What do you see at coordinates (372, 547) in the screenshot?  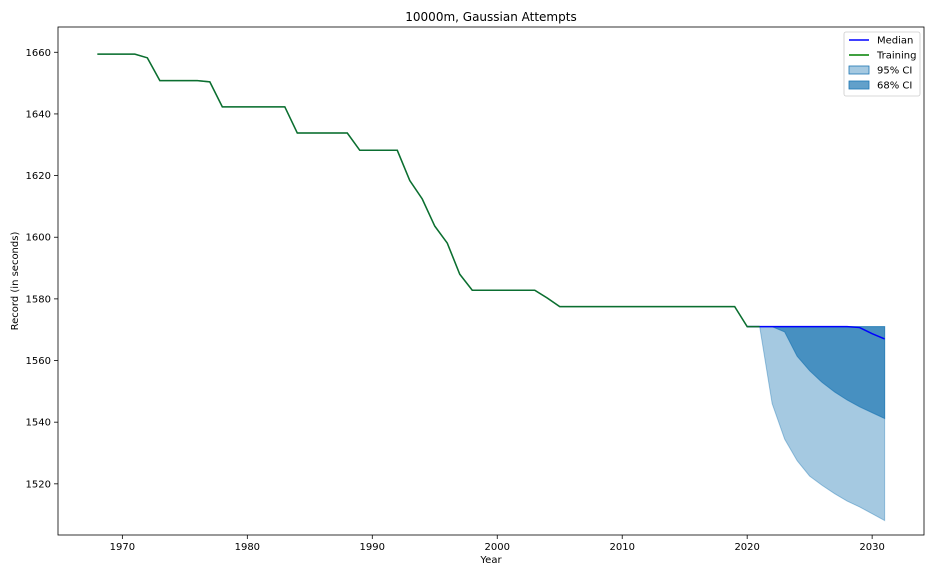 I see `x-tick-label: 1990` at bounding box center [372, 547].